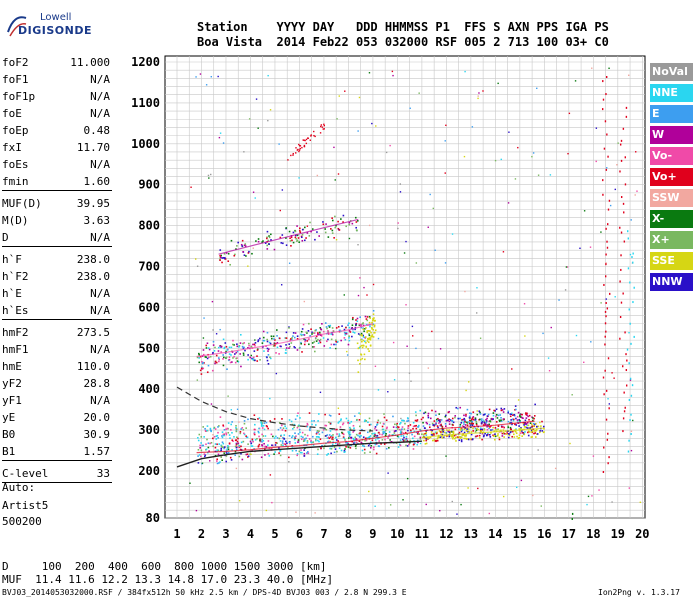 This screenshot has height=600, width=700. What do you see at coordinates (274, 534) in the screenshot?
I see `x-tick-label: 5` at bounding box center [274, 534].